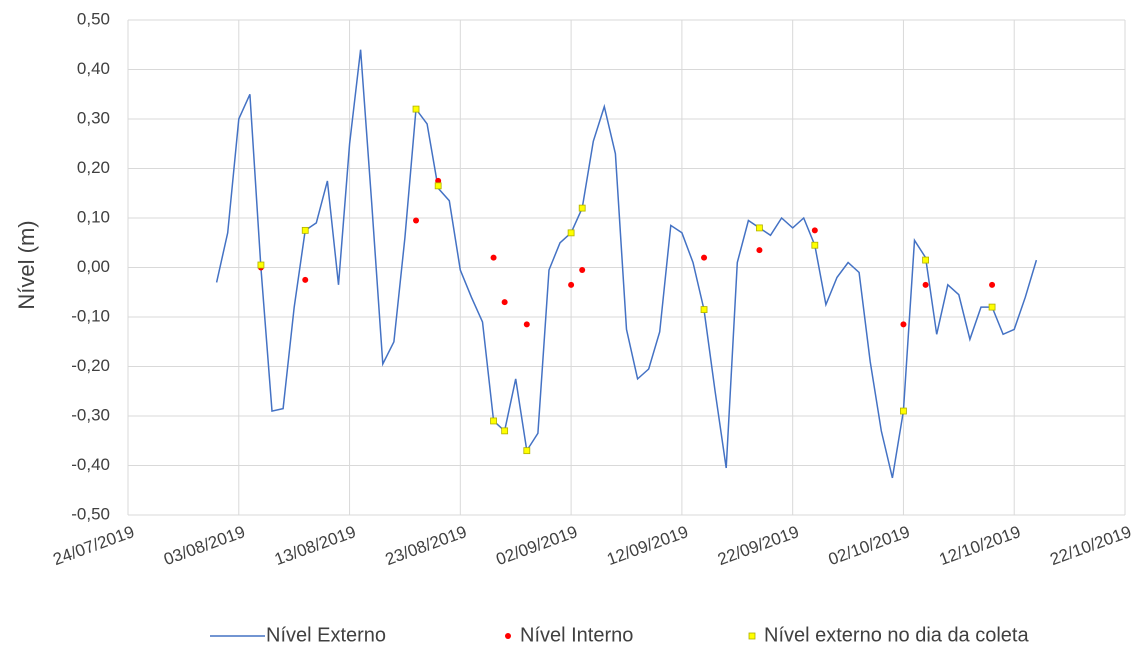 This screenshot has height=653, width=1147. Describe the element at coordinates (869, 545) in the screenshot. I see `x-tick-label: 02/10/2019` at that location.